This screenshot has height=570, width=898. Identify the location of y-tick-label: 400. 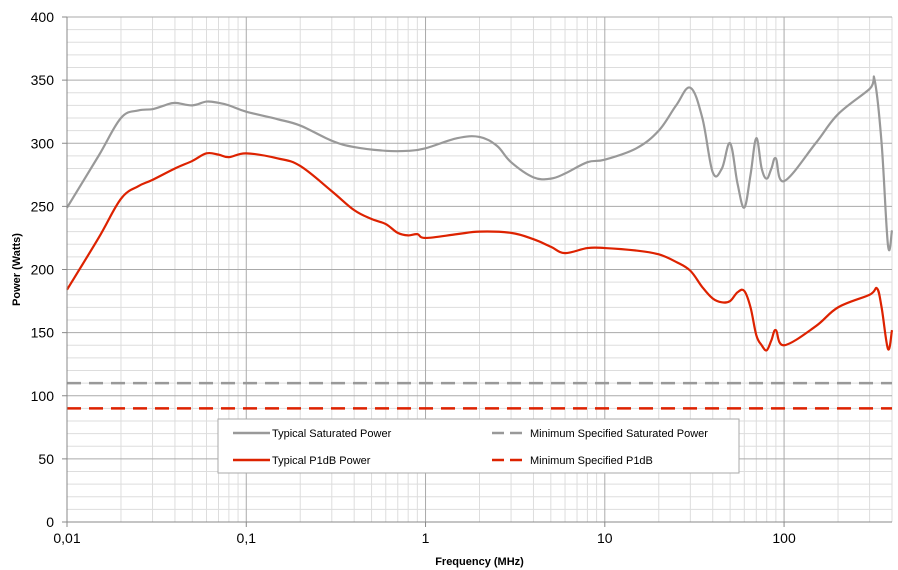
(43, 17).